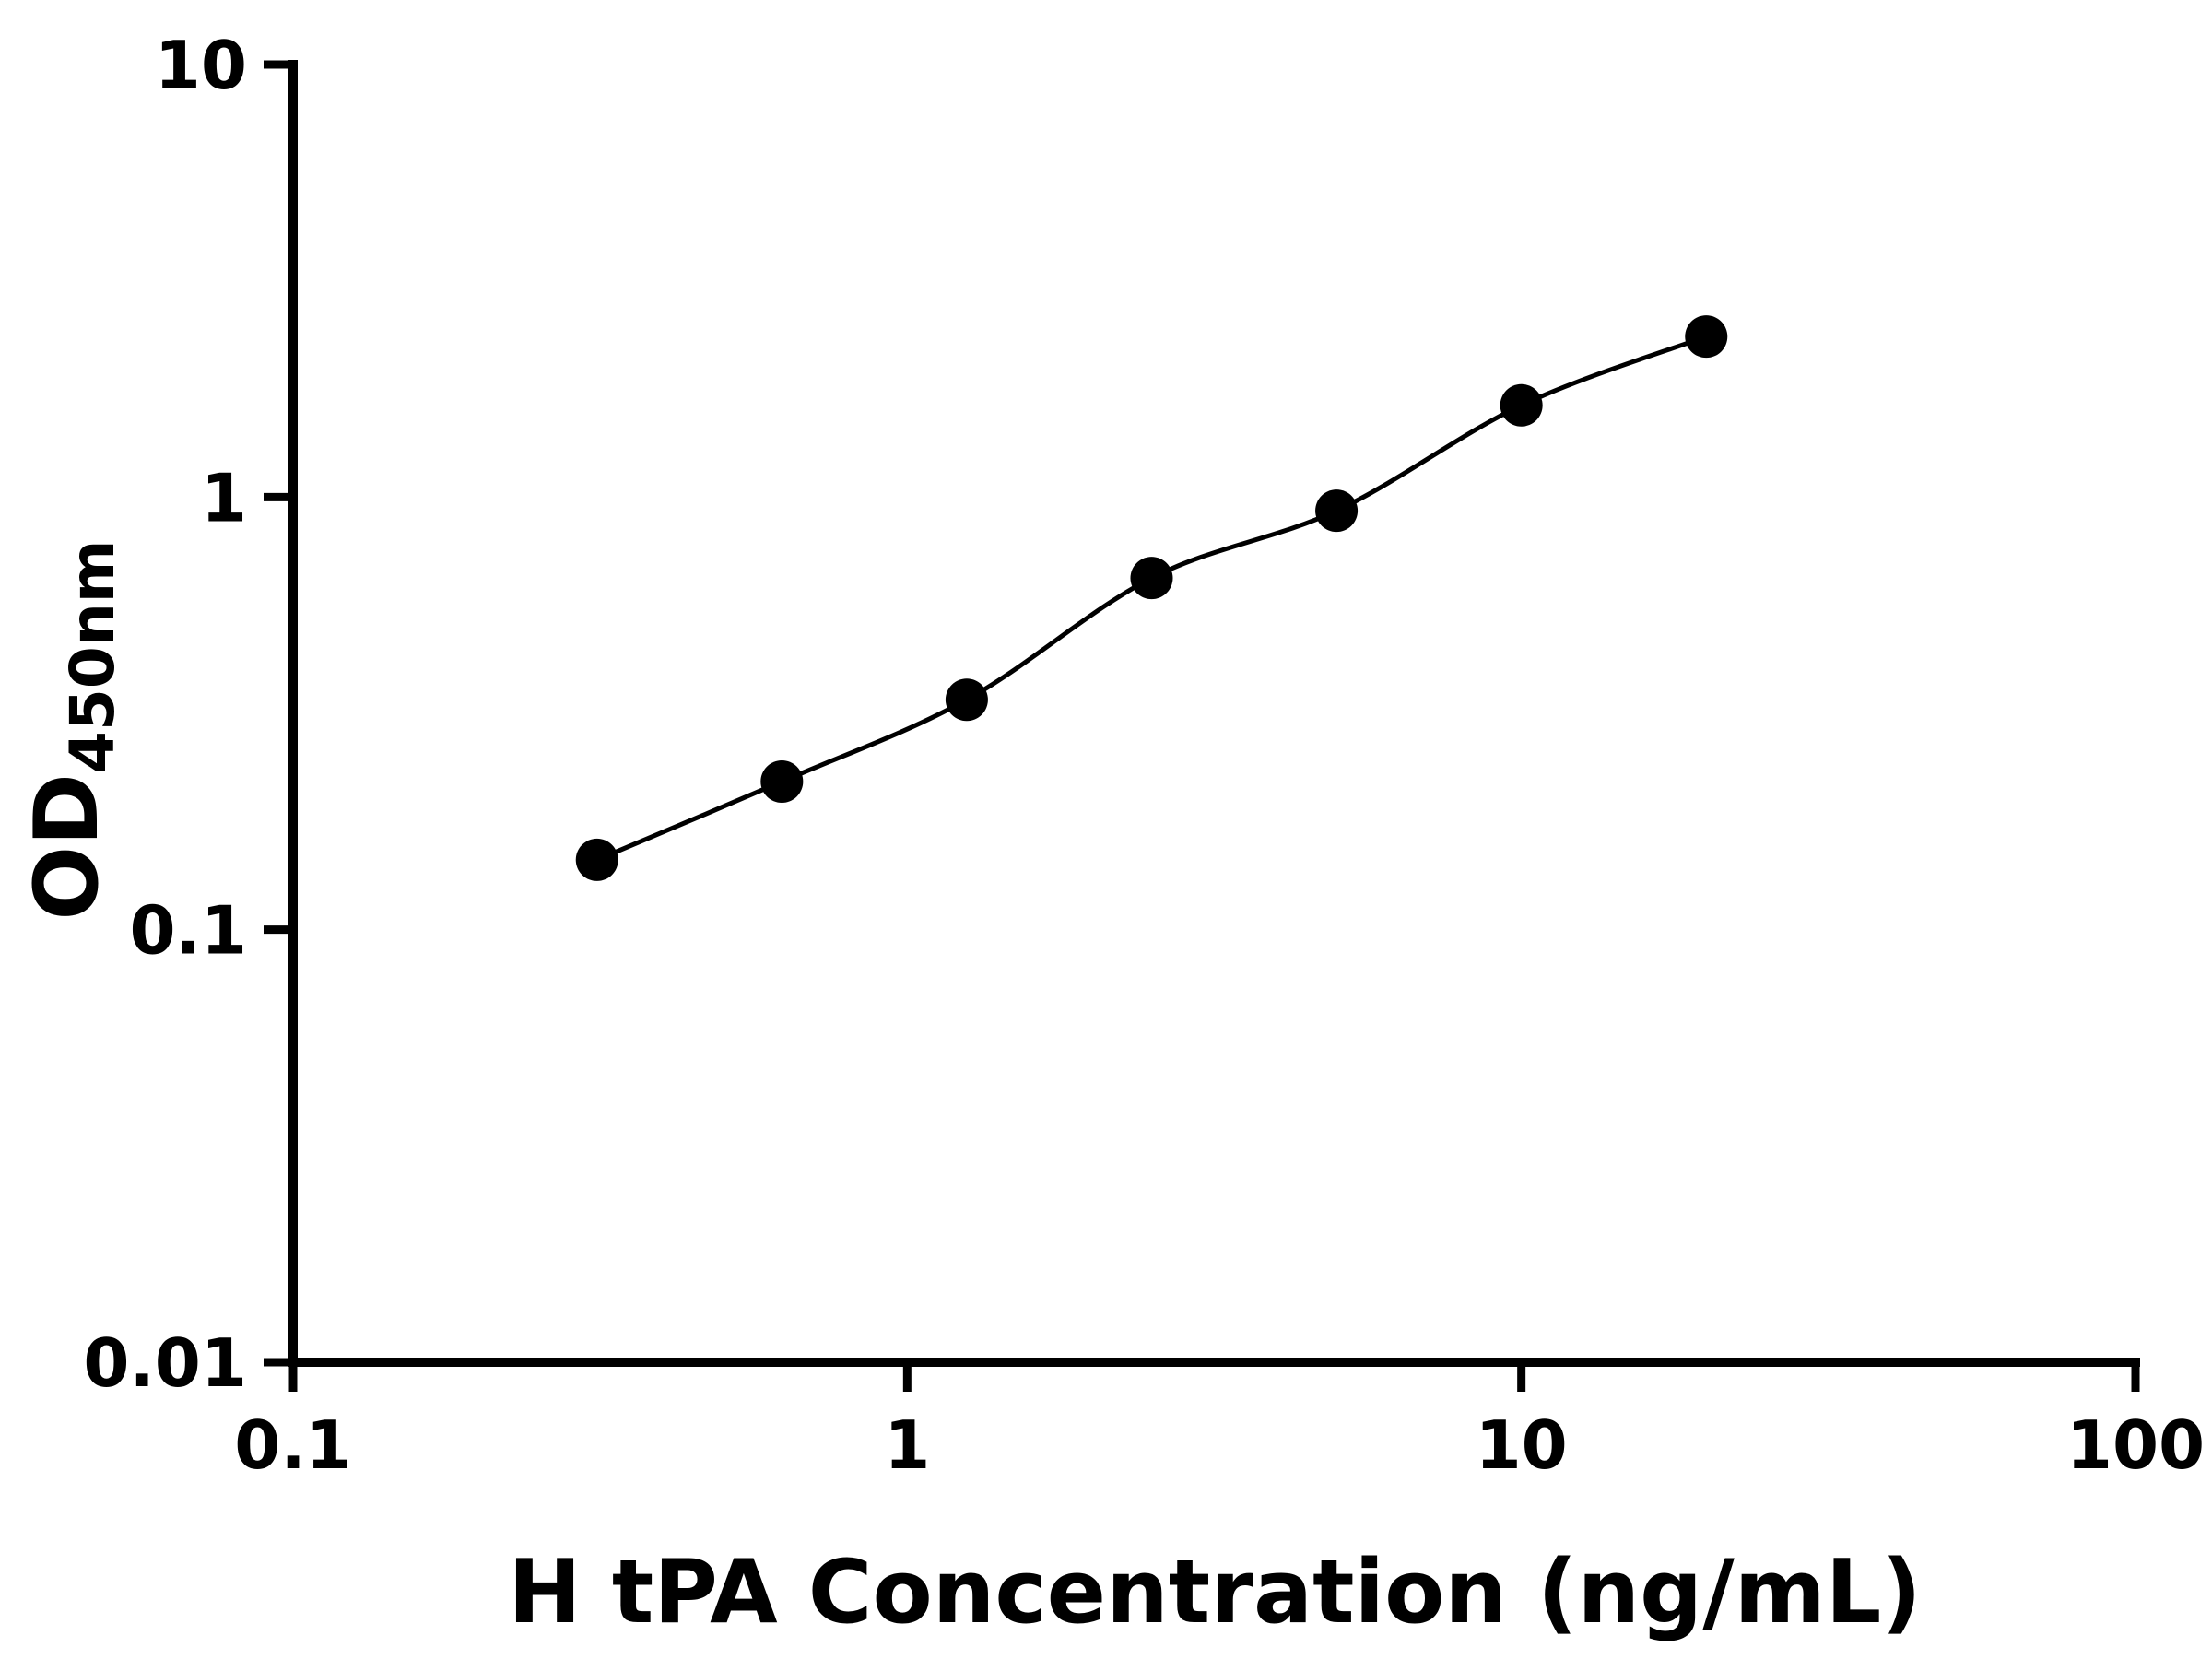 Image resolution: width=2212 pixels, height=1659 pixels. Describe the element at coordinates (1215, 1592) in the screenshot. I see `x-axis-title: H tPA Concentration (ng/mL)` at that location.